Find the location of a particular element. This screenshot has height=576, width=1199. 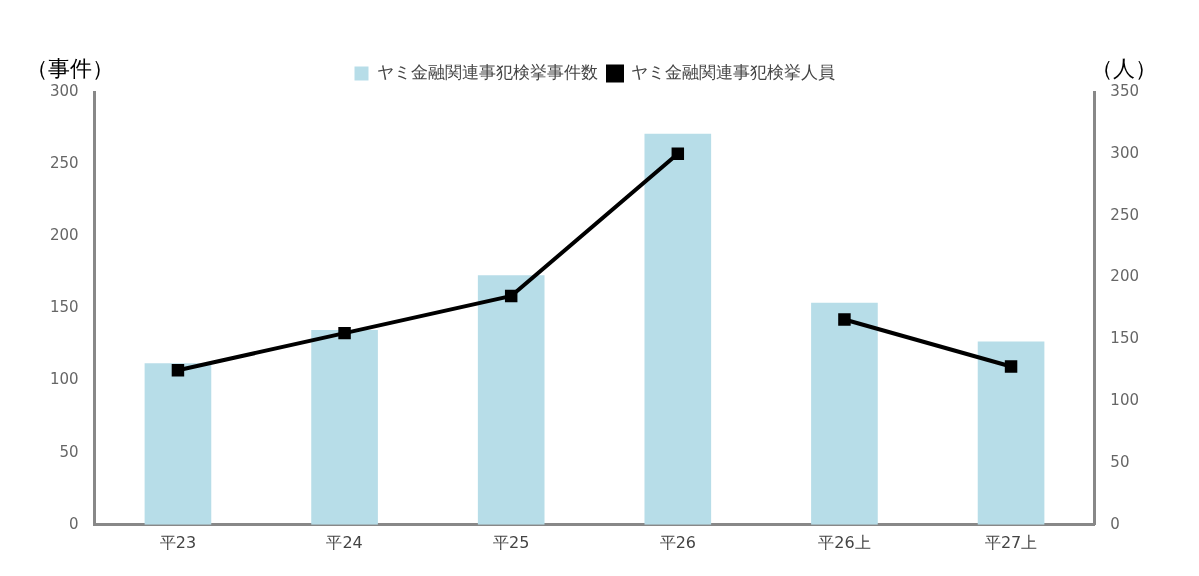

x-tick-label: 平25 is located at coordinates (511, 542).